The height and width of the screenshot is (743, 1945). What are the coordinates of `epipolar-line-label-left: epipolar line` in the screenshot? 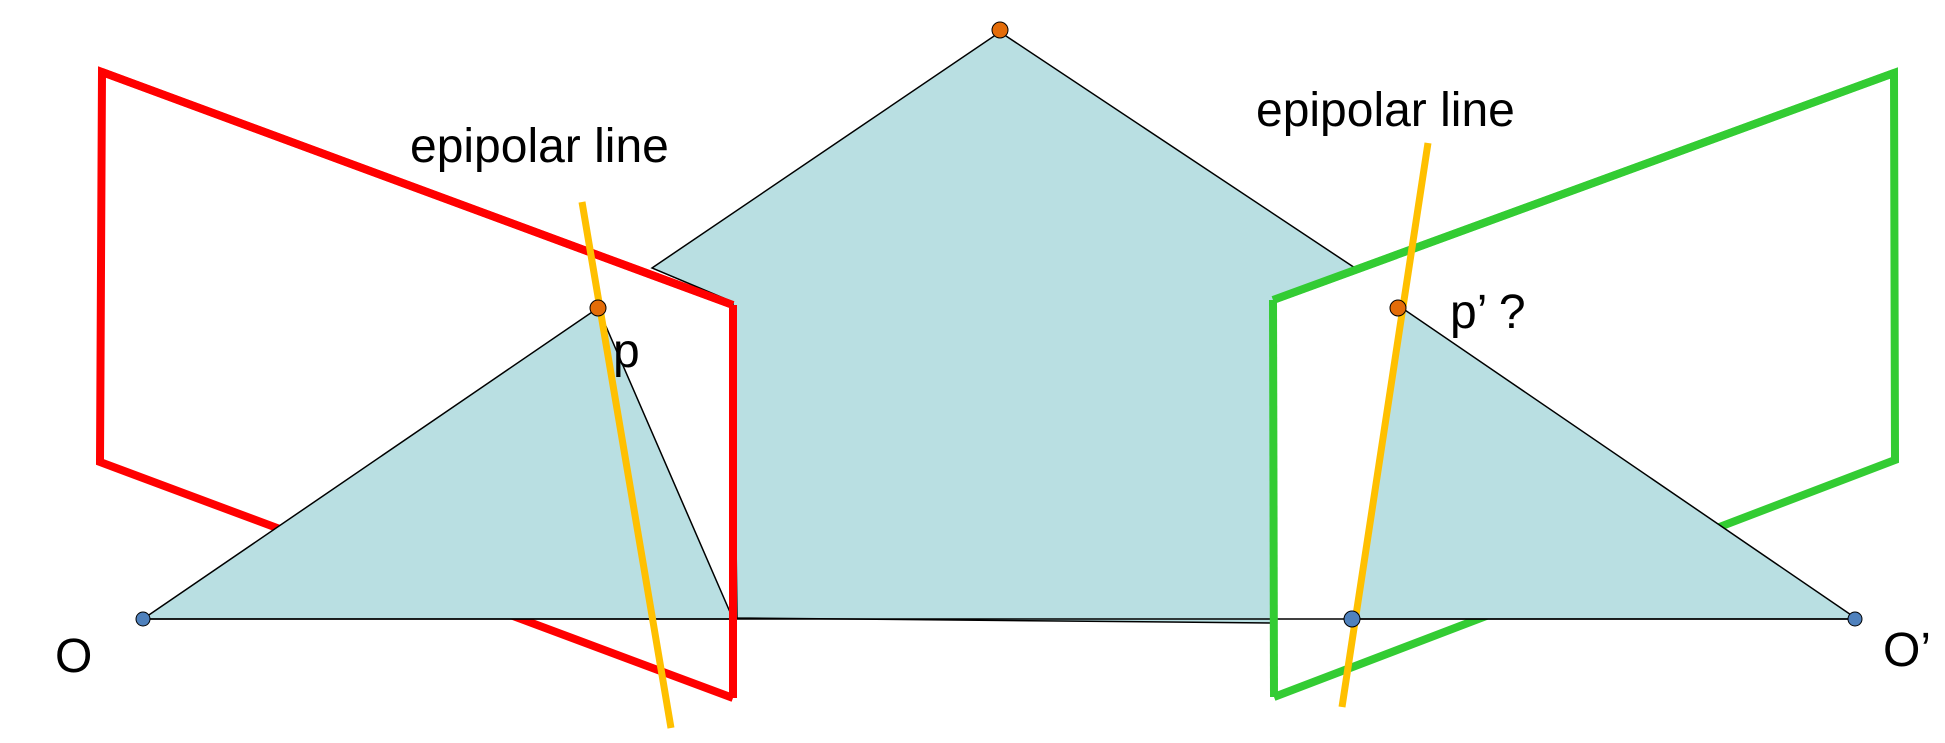 It's located at (539, 146).